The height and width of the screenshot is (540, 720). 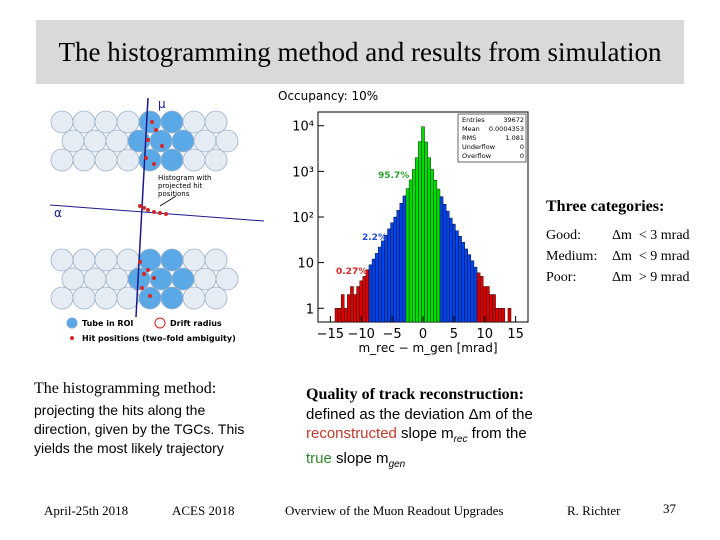 What do you see at coordinates (319, 458) in the screenshot?
I see `quality-true: true` at bounding box center [319, 458].